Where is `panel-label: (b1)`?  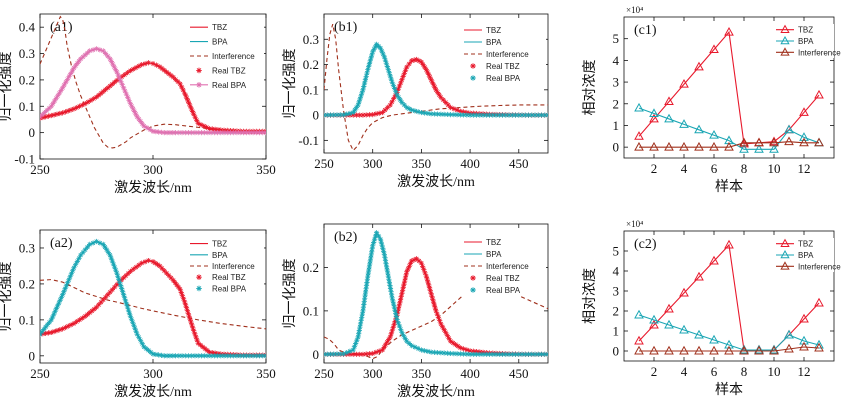 panel-label: (b1) is located at coordinates (346, 27).